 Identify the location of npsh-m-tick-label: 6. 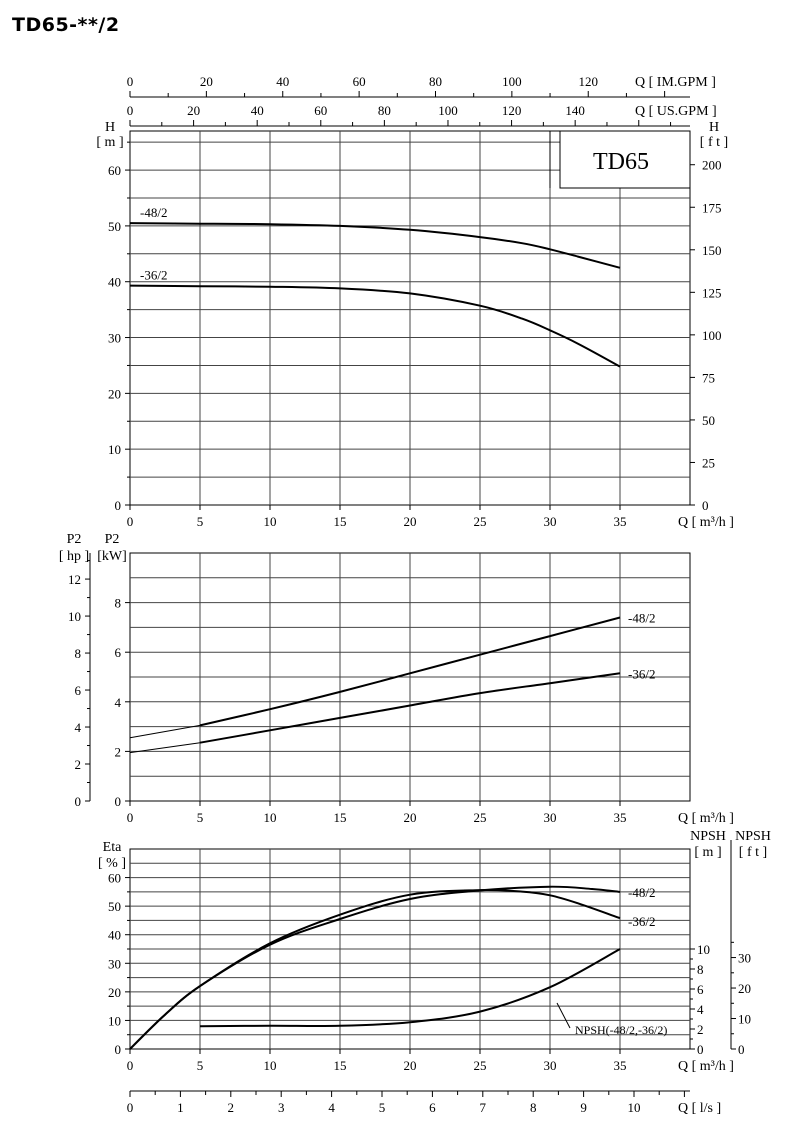
(700, 989).